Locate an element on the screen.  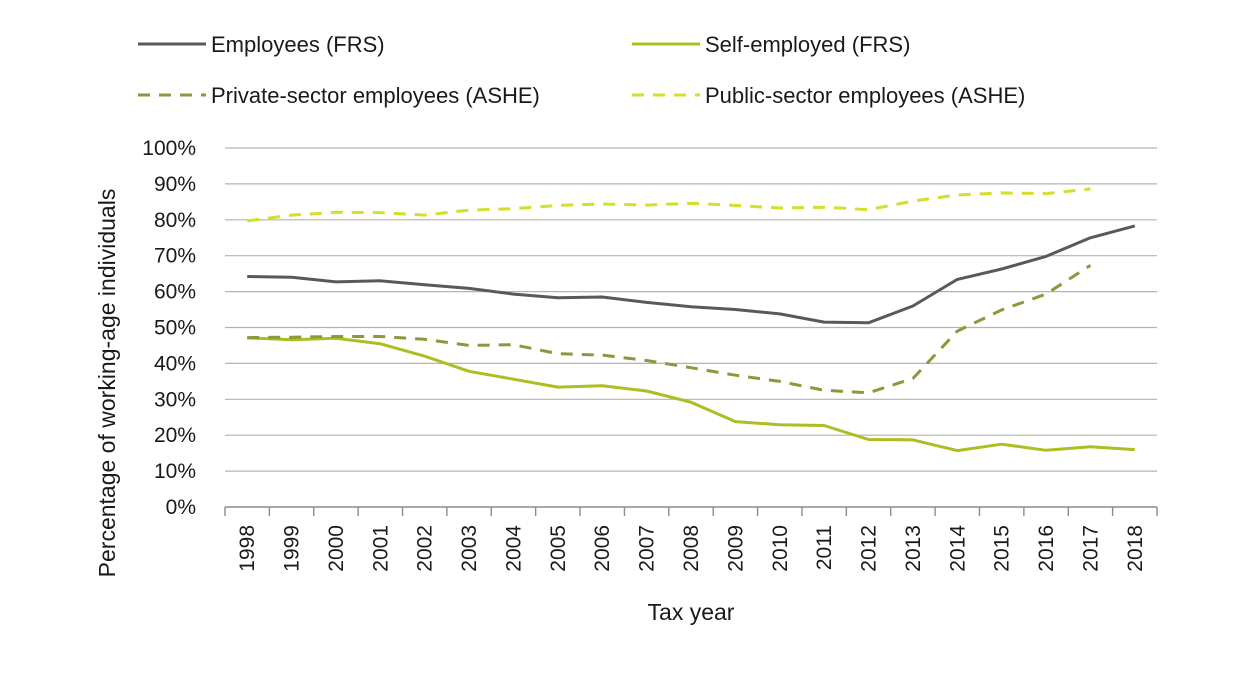
legend-item-public-sector: Public-sector employees (ASHE) is located at coordinates (828, 95).